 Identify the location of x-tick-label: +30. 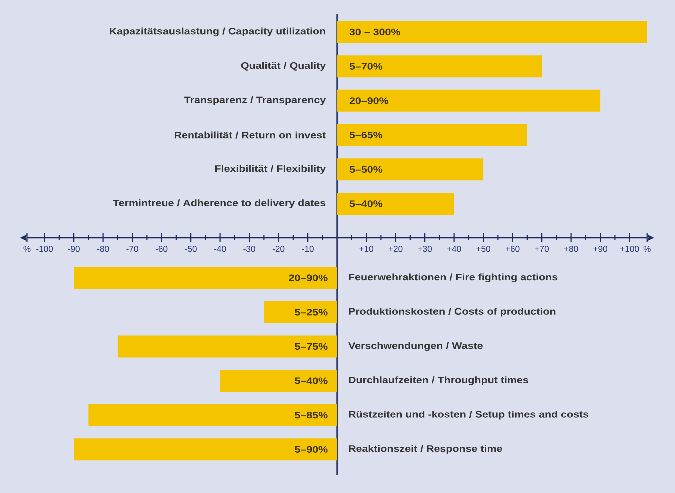
(425, 249).